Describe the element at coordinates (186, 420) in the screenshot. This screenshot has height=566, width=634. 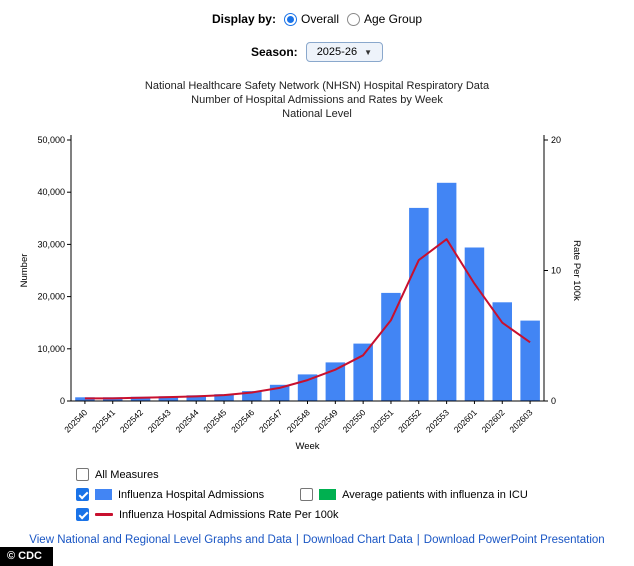
I see `x-tick-label: 202544` at that location.